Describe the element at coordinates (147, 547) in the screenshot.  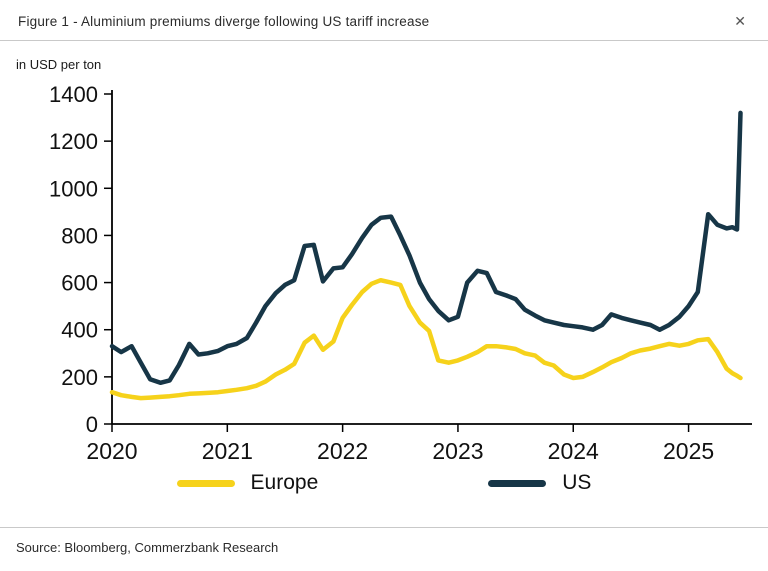
I see `source-text: Source: Bloomberg, Commerzbank Research` at that location.